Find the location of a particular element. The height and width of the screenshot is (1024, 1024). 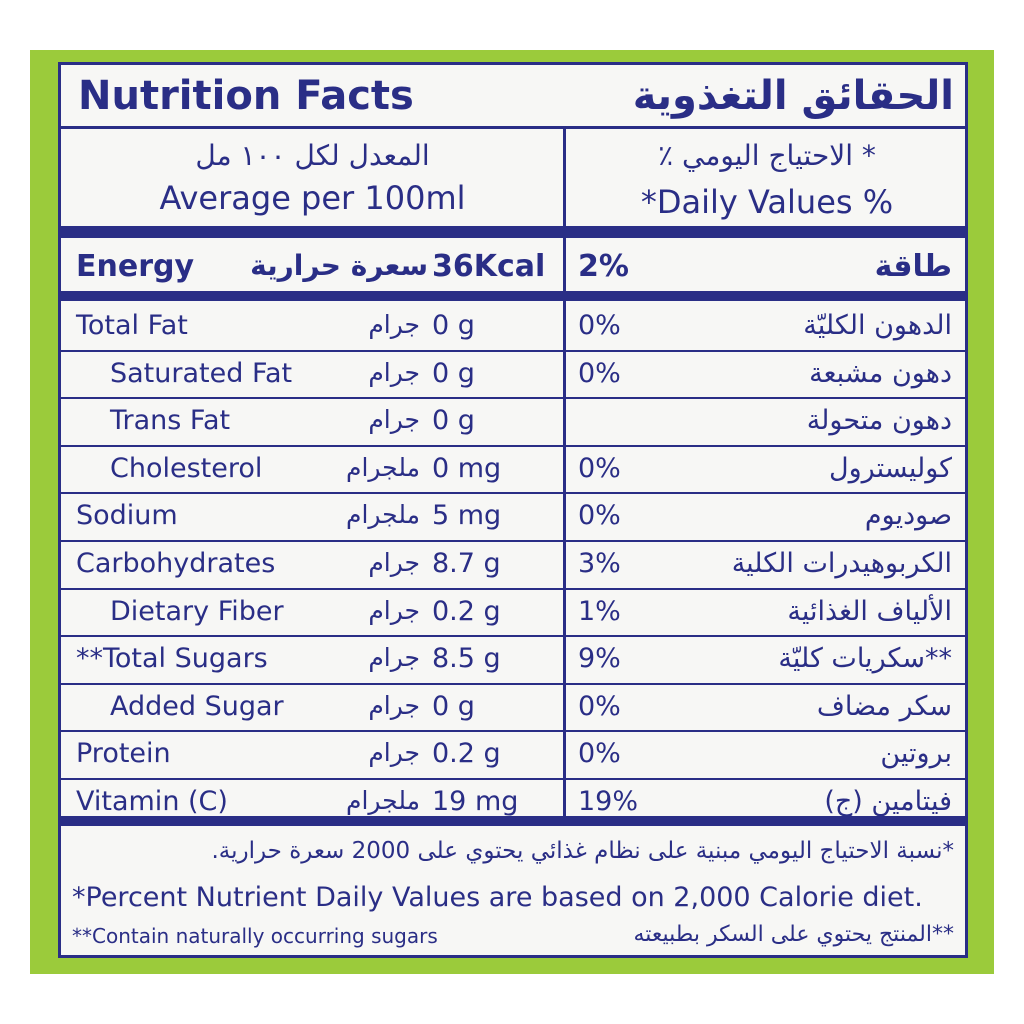

nutrient-en: Sodium is located at coordinates (127, 516).